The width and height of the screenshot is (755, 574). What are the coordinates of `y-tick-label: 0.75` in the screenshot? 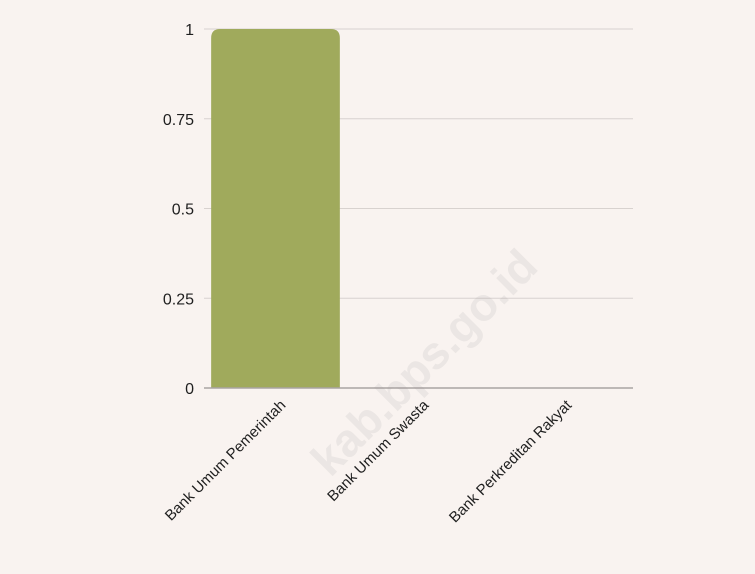 It's located at (178, 120).